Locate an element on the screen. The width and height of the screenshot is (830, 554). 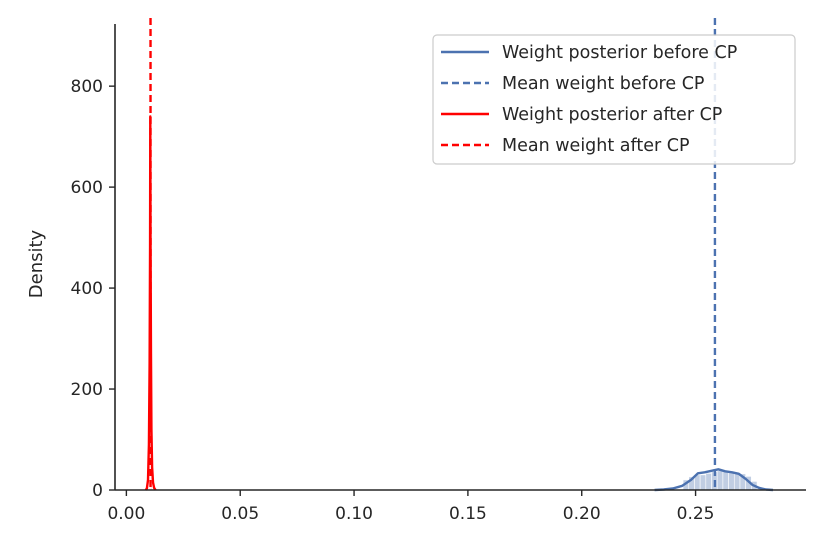
legend-label: Mean weight after CP is located at coordinates (596, 146).